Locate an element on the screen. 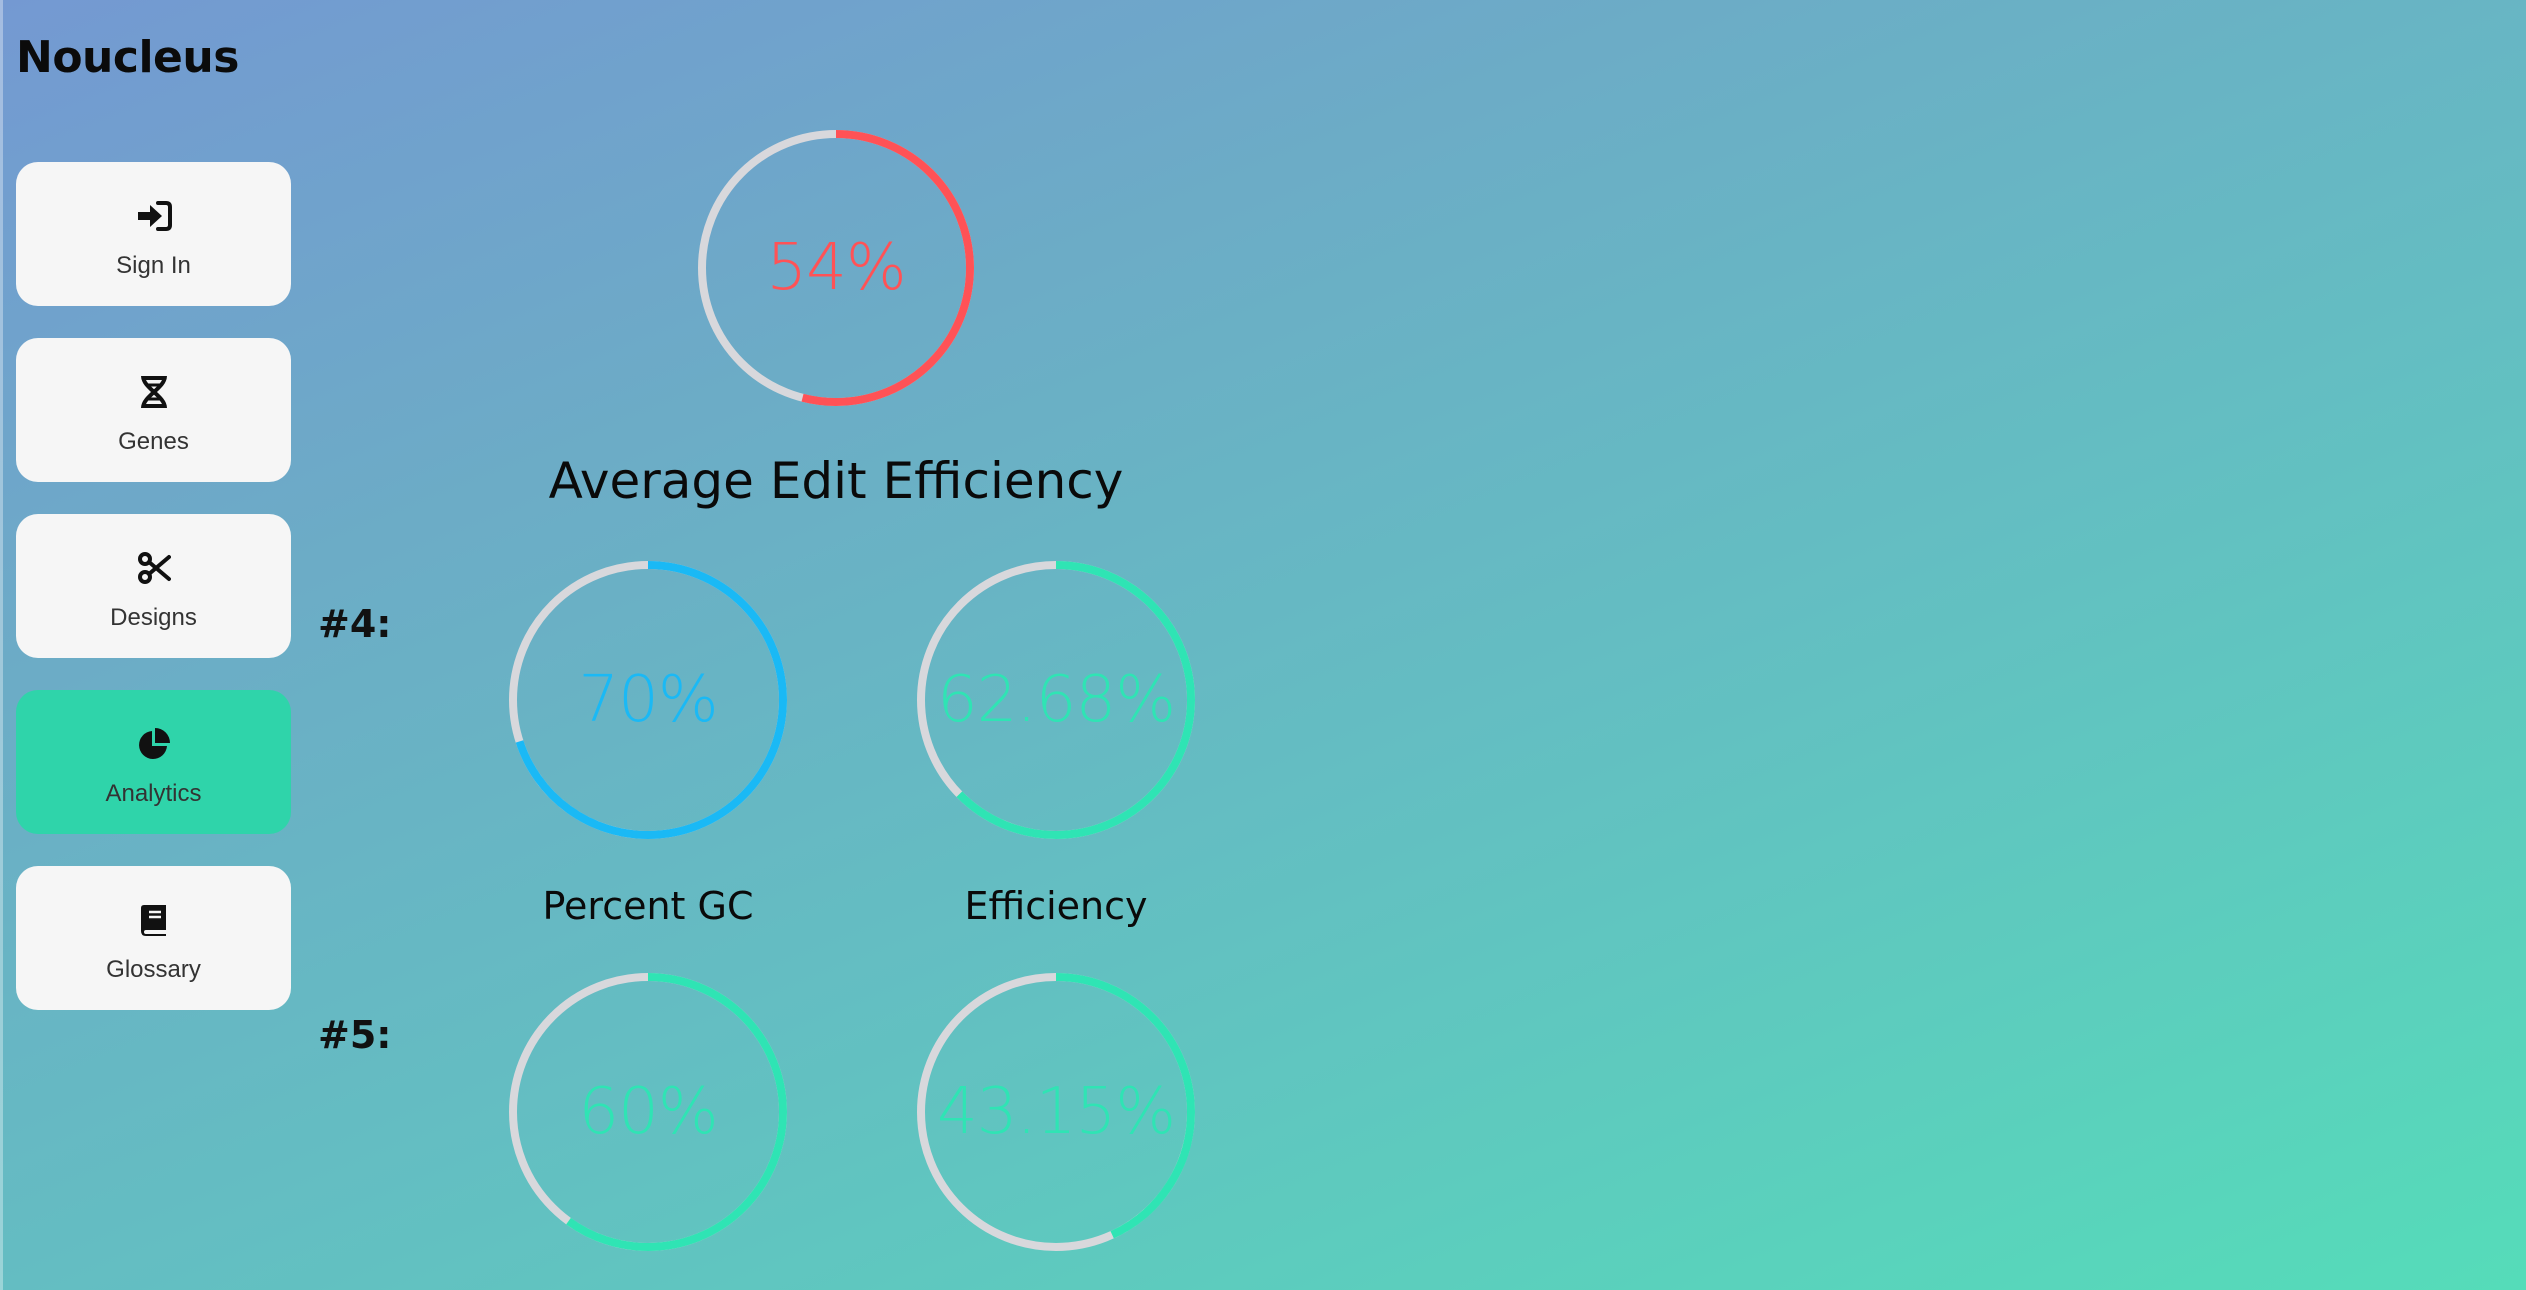  efficiency-ring: 43.15% is located at coordinates (1056, 1112).